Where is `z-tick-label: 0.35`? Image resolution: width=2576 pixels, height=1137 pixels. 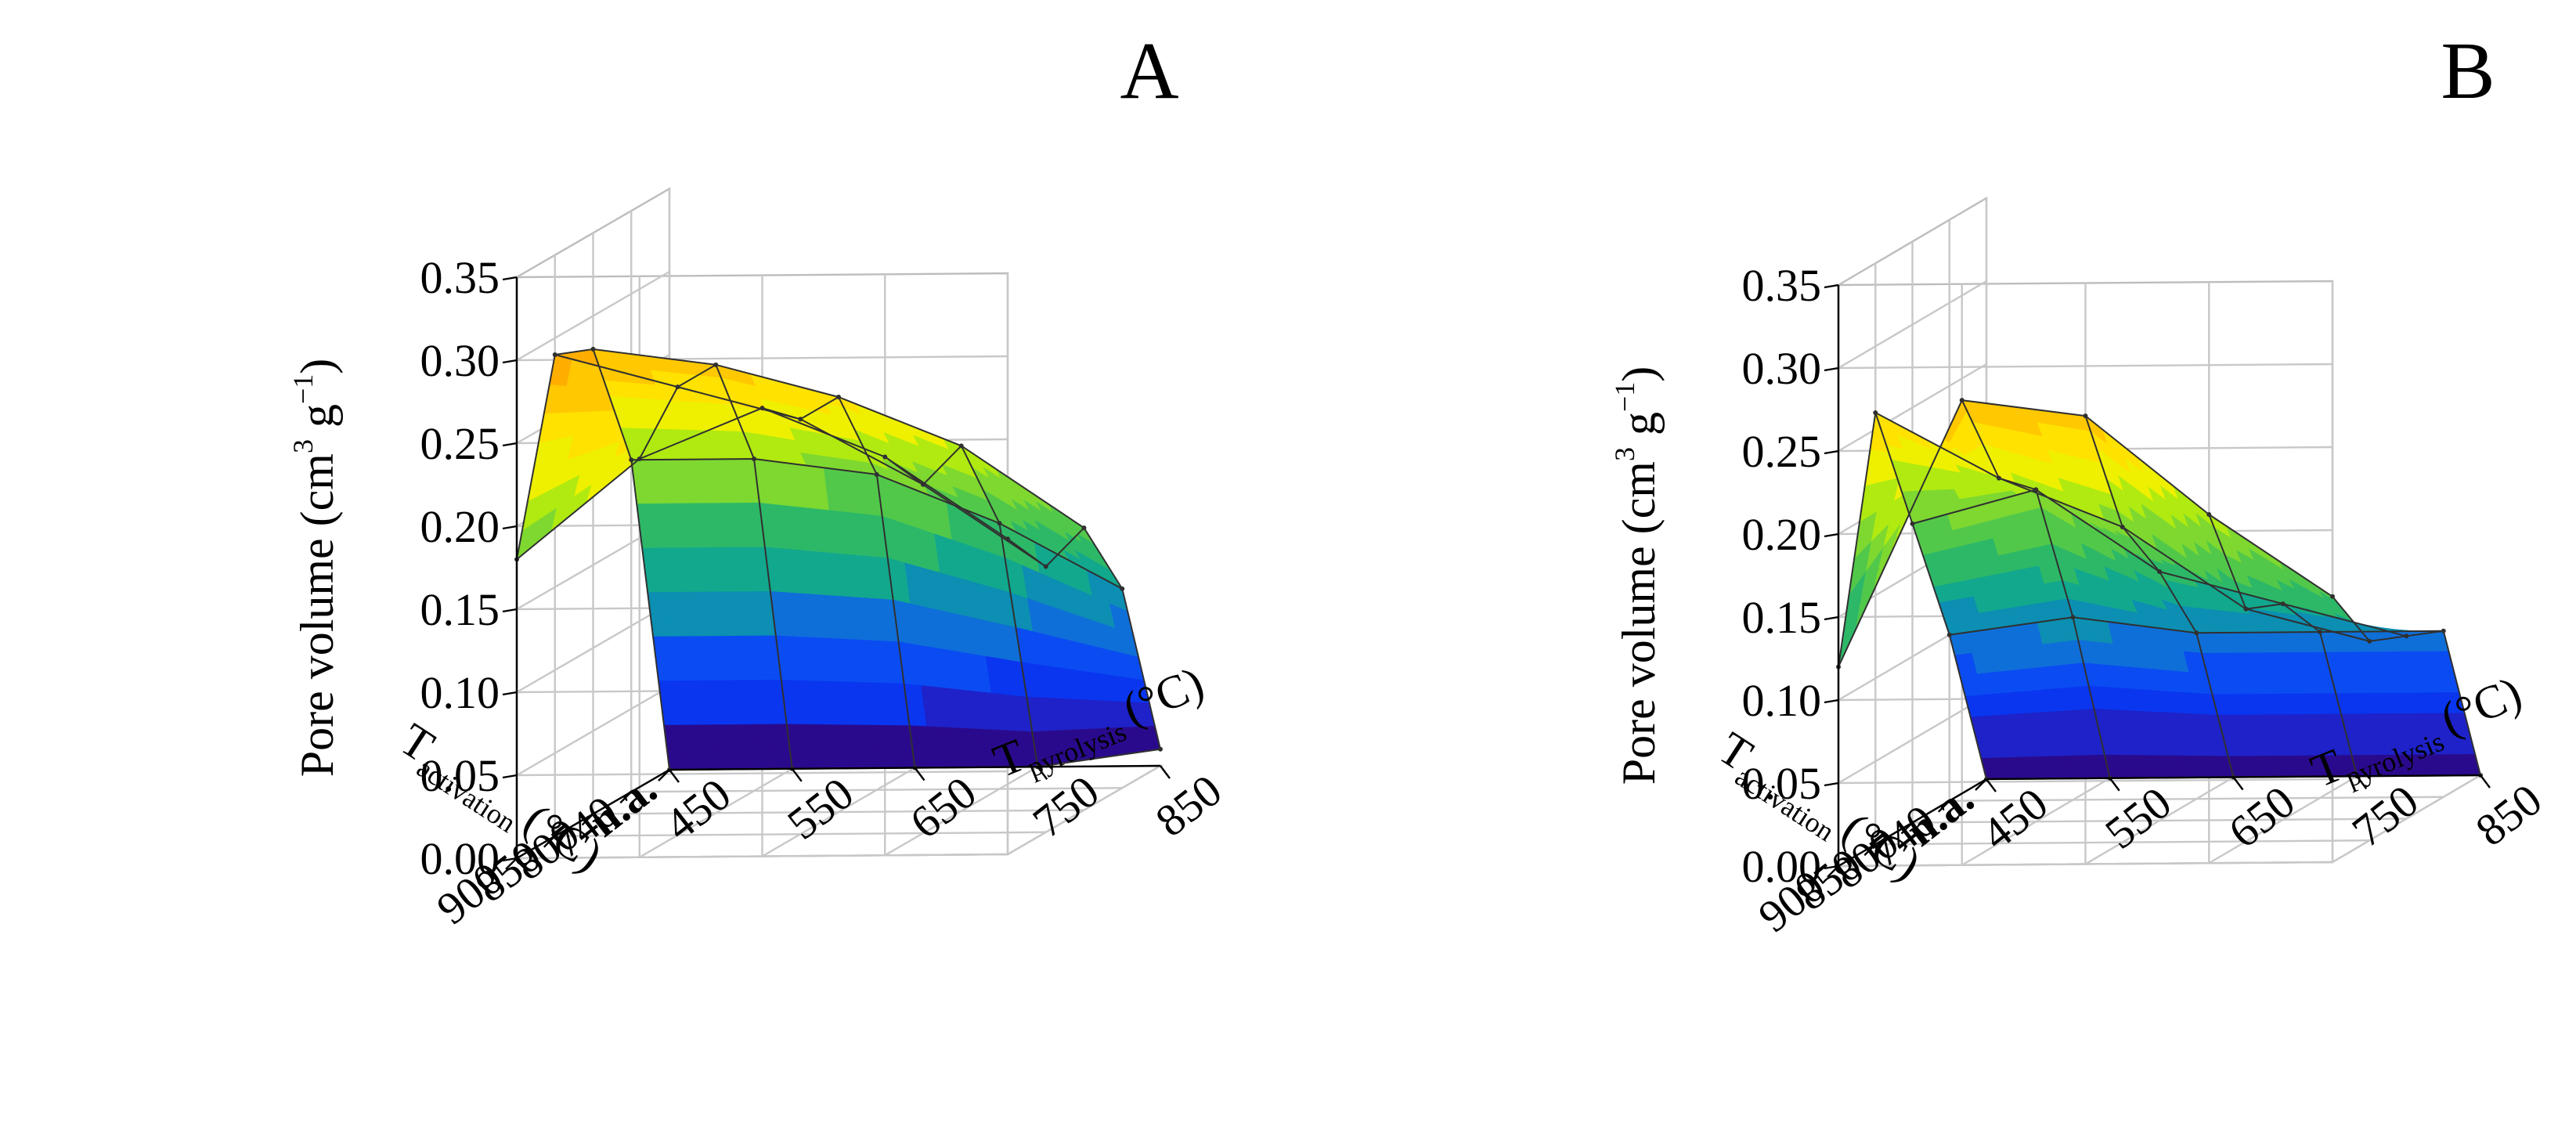
z-tick-label: 0.35 is located at coordinates (1782, 285).